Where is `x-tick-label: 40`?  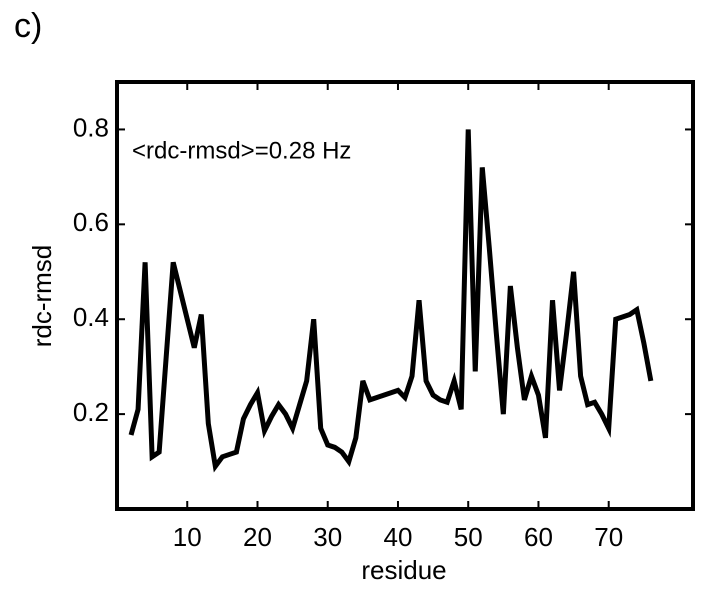
x-tick-label: 40 is located at coordinates (398, 537).